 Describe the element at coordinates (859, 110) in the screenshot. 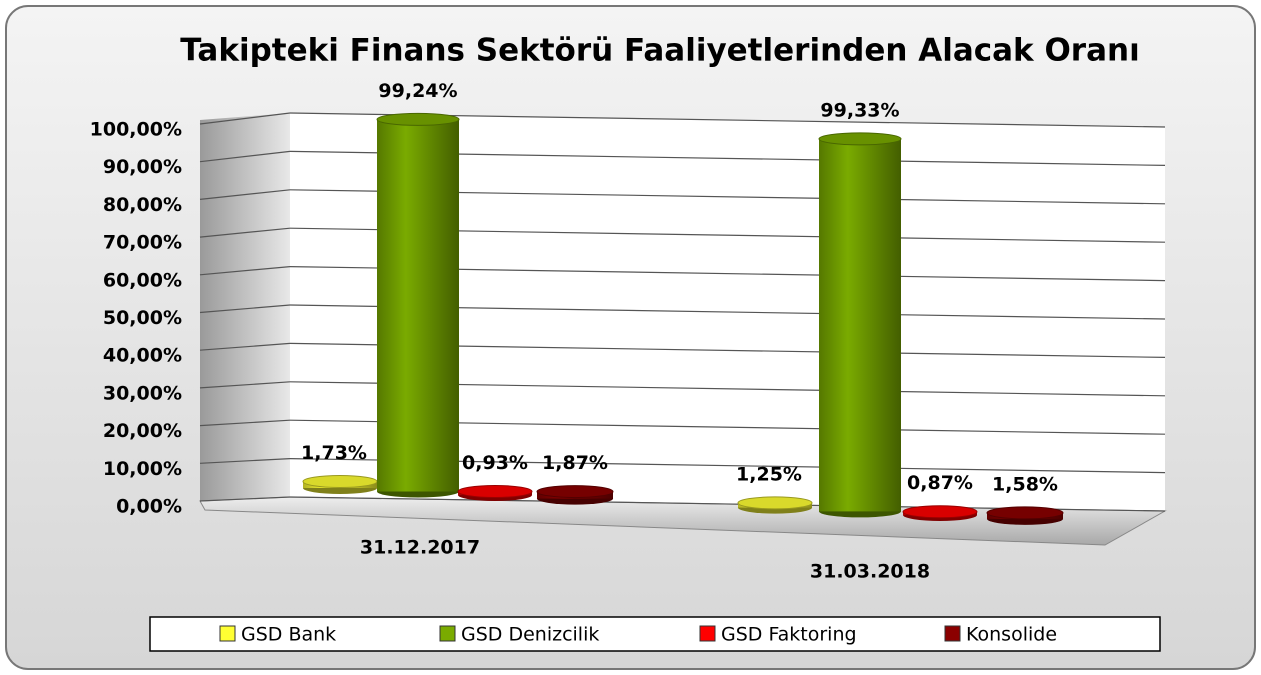

I see `value-label: 99,33%` at that location.